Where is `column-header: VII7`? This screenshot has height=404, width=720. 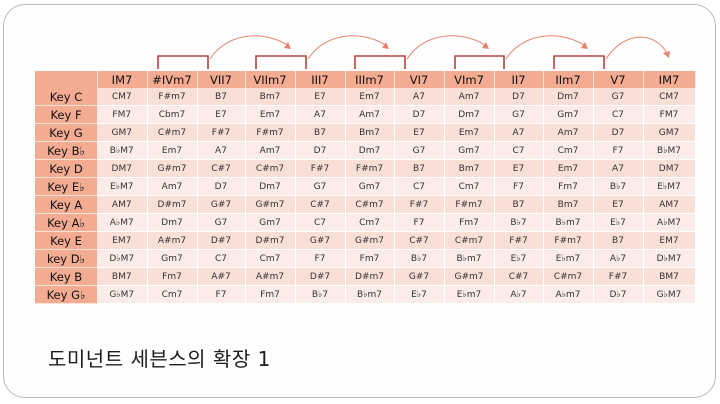
column-header: VII7 is located at coordinates (221, 79).